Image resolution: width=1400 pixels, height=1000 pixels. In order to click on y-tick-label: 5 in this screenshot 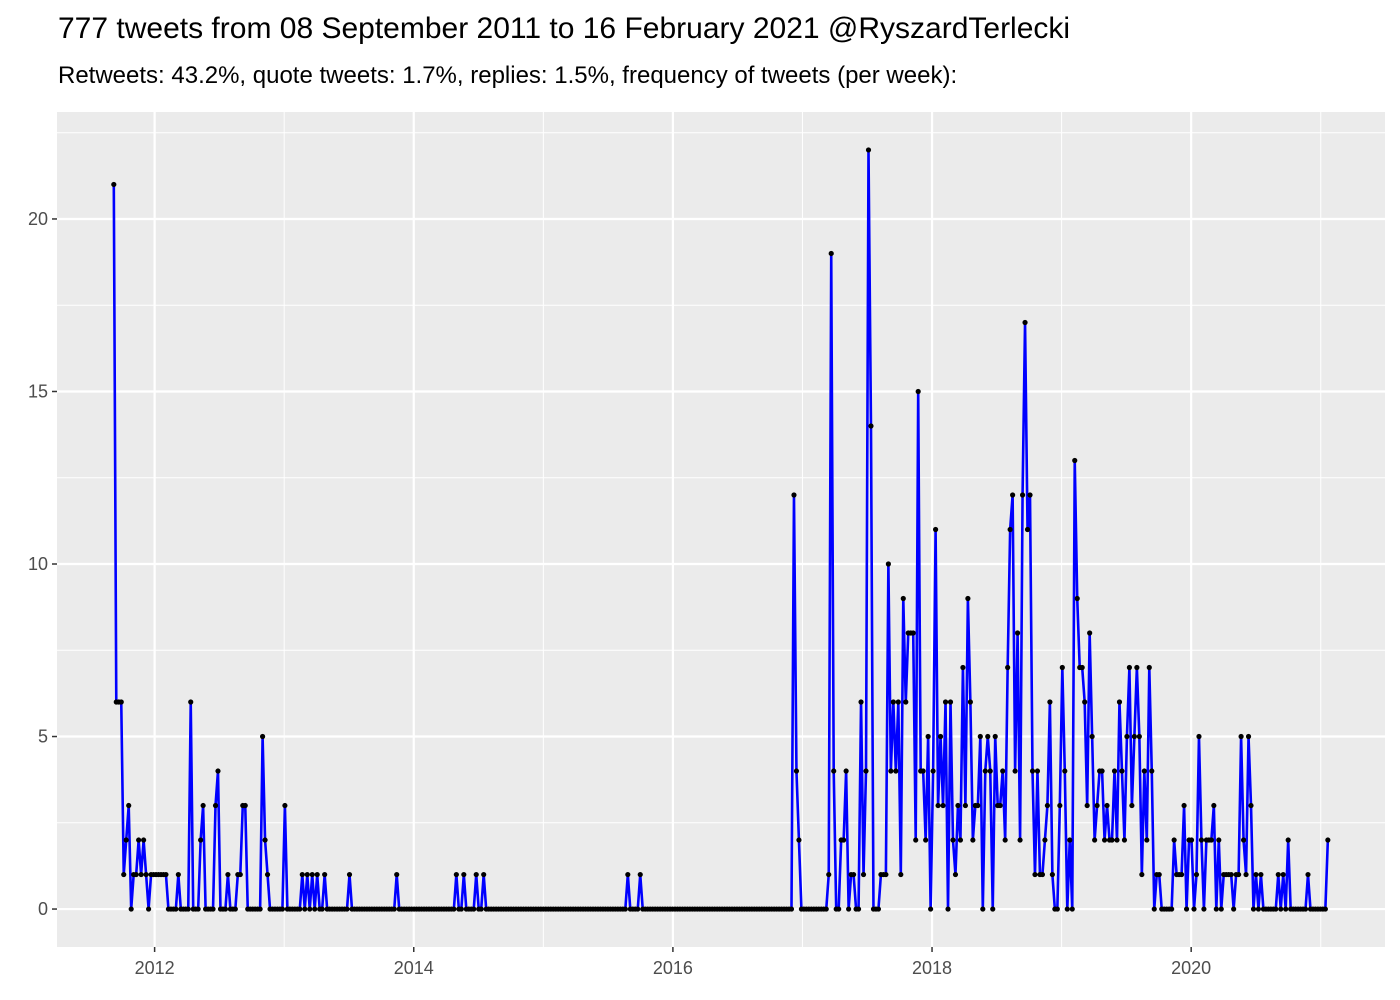, I will do `click(43, 737)`.